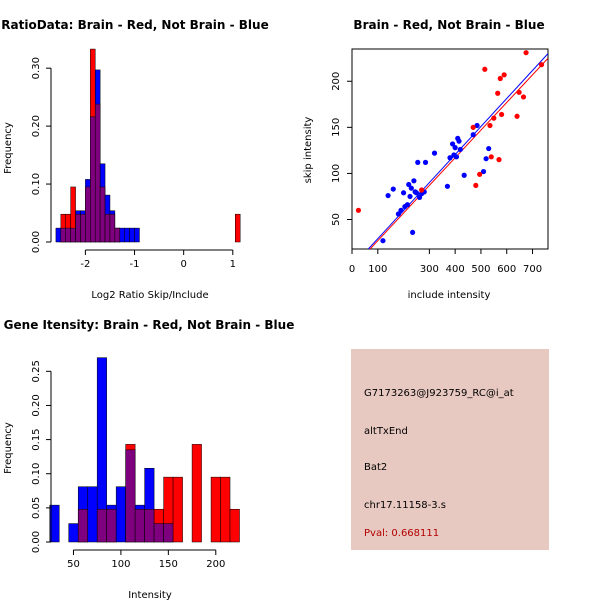  I want to click on gene-name: Bat2, so click(375, 467).